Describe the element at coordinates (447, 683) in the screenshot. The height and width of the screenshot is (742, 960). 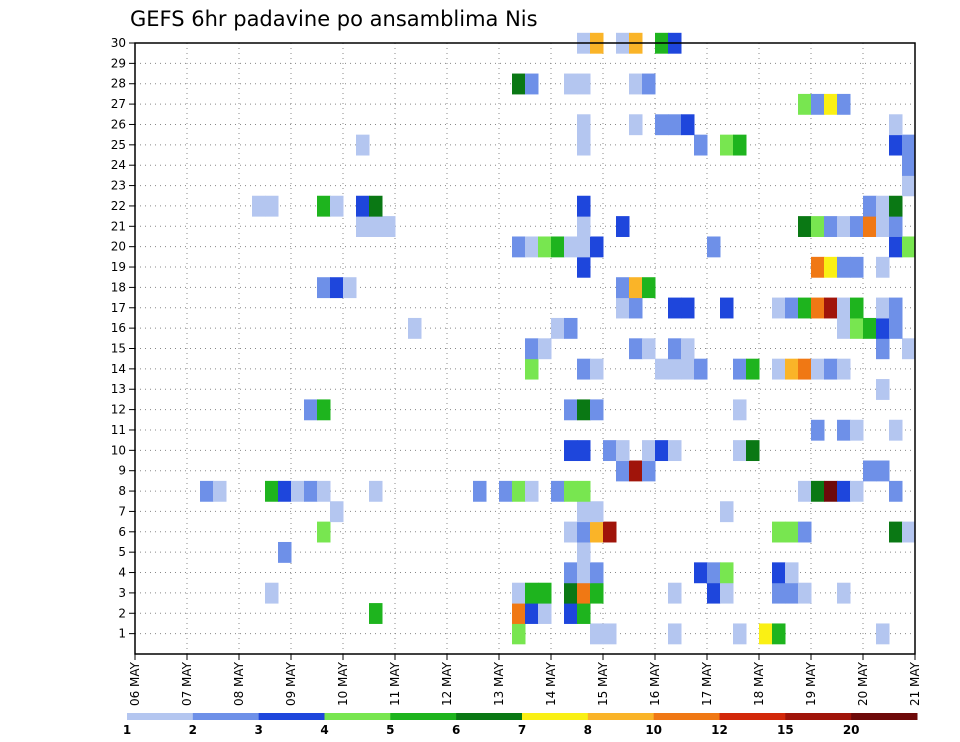
I see `x-tick-label: 12 MAY` at that location.